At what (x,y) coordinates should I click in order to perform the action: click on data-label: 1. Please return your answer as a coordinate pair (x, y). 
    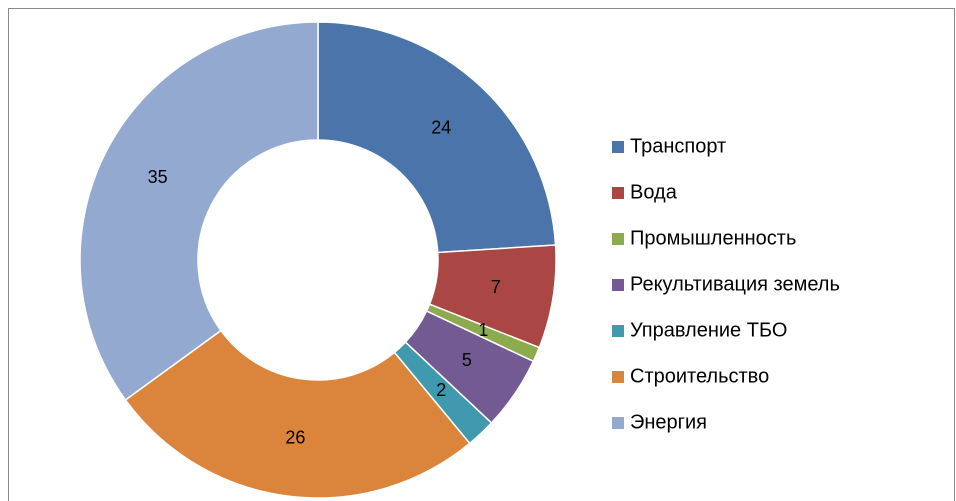
    Looking at the image, I should click on (483, 330).